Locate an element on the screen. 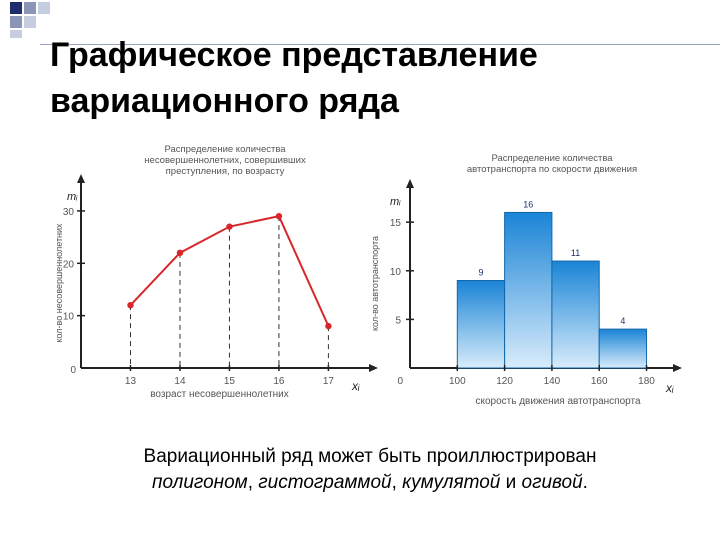 Image resolution: width=720 pixels, height=540 pixels. polygon-y-axis-arrow is located at coordinates (81, 178).